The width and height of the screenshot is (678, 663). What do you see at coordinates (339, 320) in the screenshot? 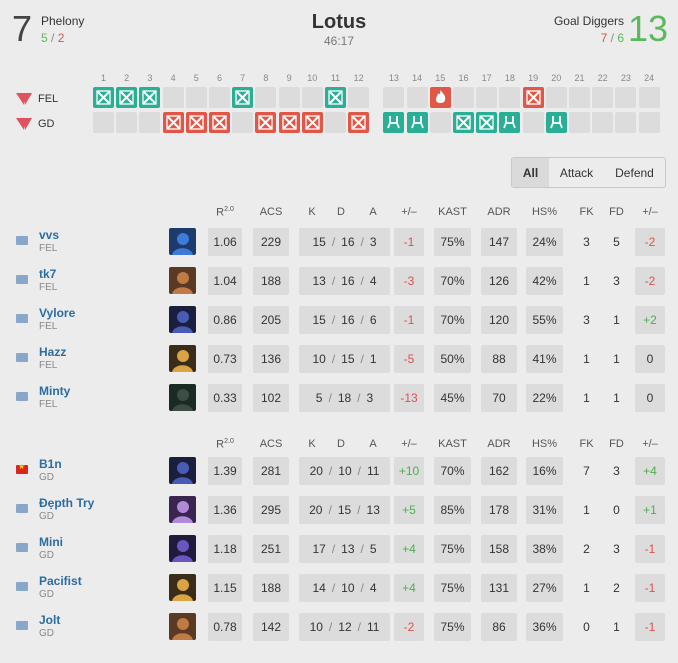
I see `player-row: Vylore FEL 0.86 205 15 / 16 / 6 -1 70% 120 55% 3 1 +2` at bounding box center [339, 320].